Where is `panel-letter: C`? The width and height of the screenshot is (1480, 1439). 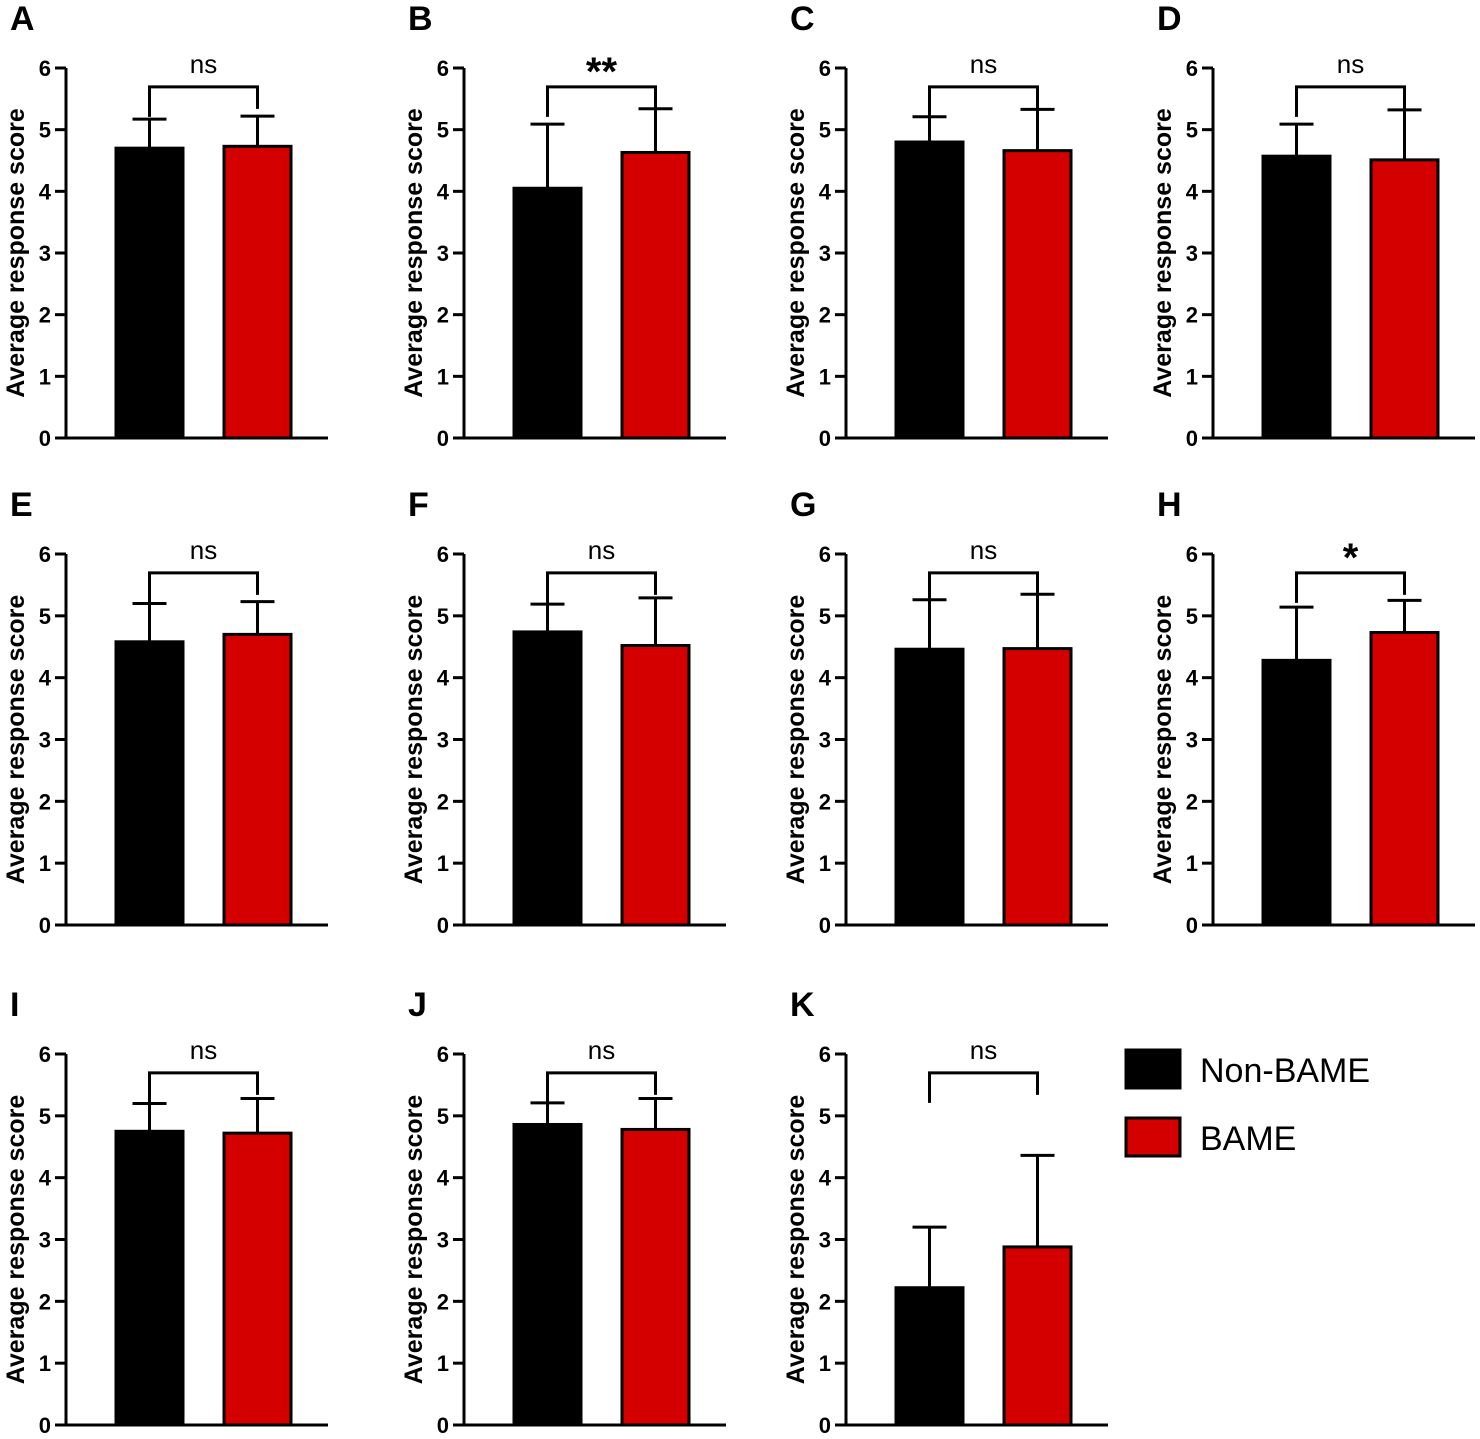 panel-letter: C is located at coordinates (802, 19).